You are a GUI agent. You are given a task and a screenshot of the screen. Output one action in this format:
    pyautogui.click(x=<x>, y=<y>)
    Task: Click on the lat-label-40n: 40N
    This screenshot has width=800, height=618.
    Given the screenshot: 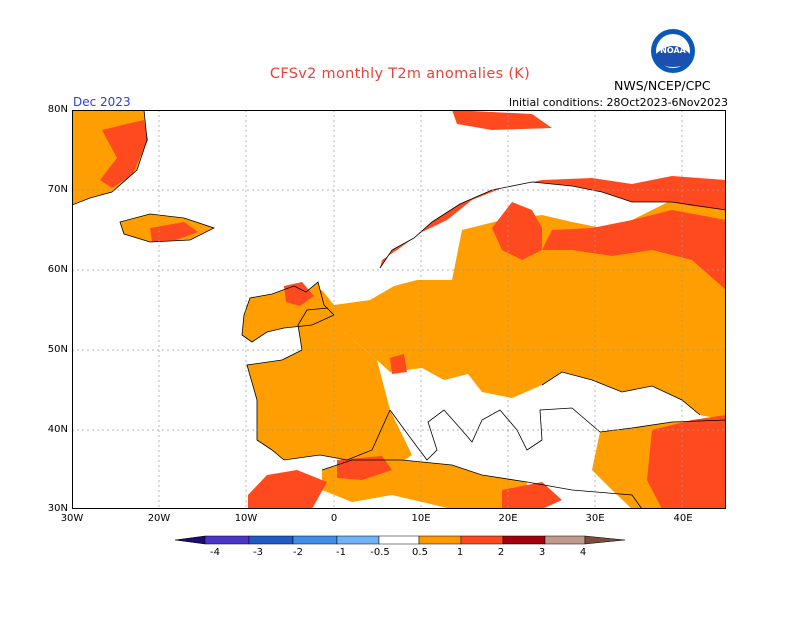 What is the action you would take?
    pyautogui.click(x=57, y=429)
    